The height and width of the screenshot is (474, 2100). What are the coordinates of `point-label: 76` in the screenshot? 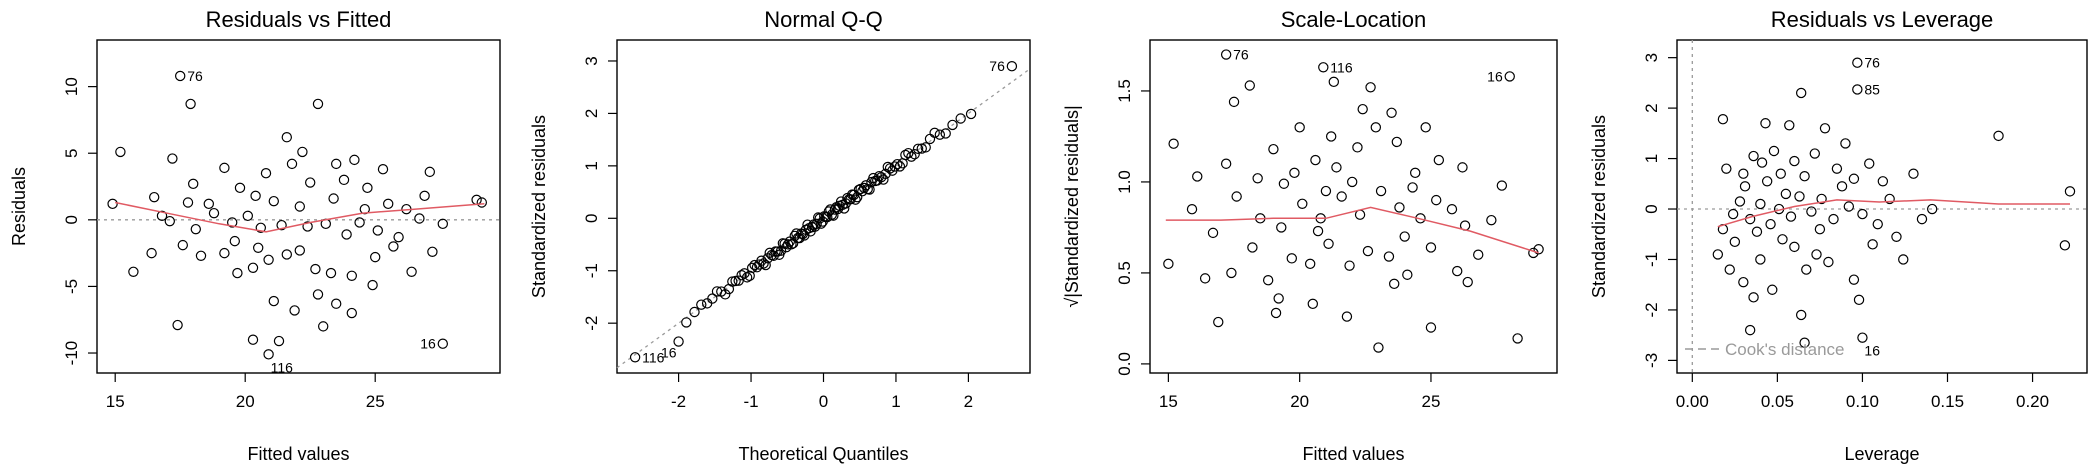 It's located at (1872, 63).